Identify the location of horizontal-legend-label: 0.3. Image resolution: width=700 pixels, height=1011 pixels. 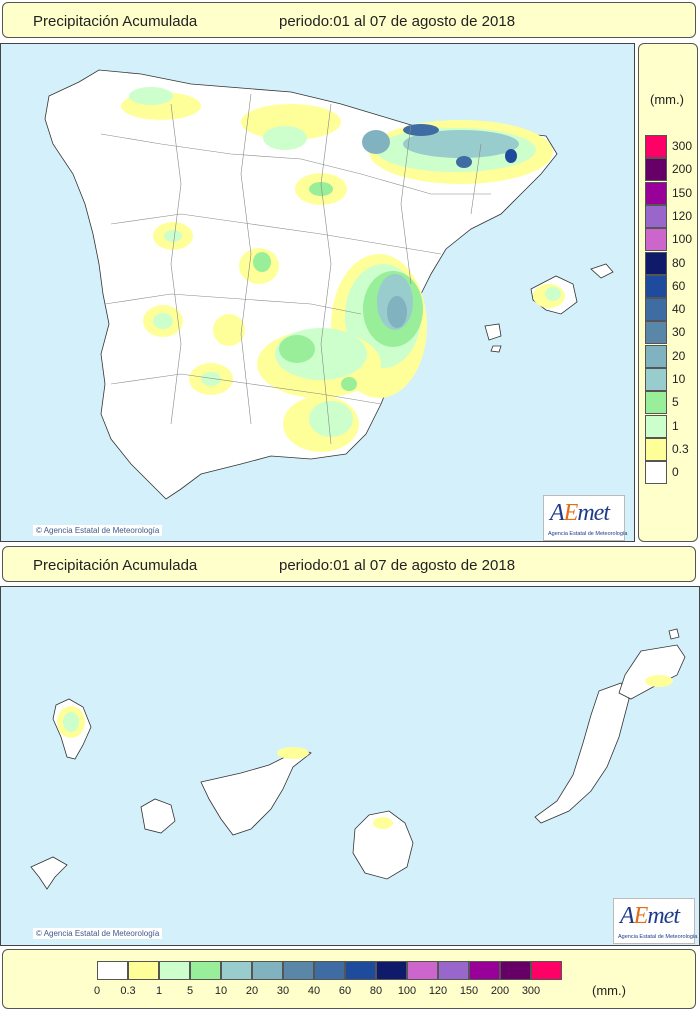
(128, 991).